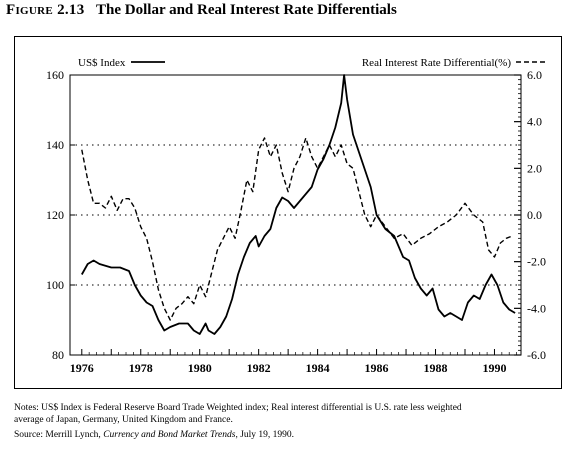 The width and height of the screenshot is (576, 457). Describe the element at coordinates (55, 285) in the screenshot. I see `left-axis-tick-label: 100` at that location.